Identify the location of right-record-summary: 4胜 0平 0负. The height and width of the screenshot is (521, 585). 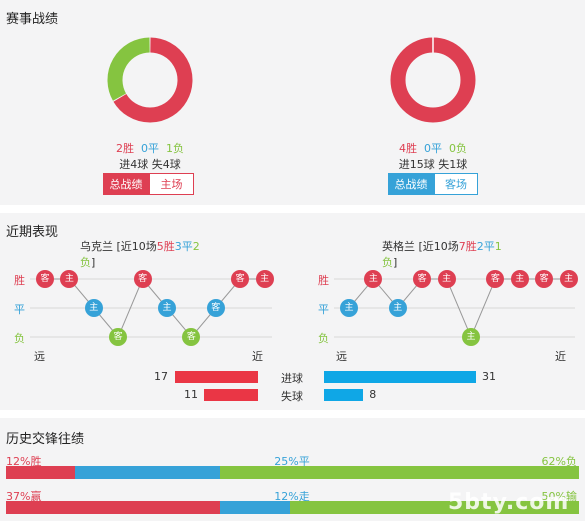
(433, 148).